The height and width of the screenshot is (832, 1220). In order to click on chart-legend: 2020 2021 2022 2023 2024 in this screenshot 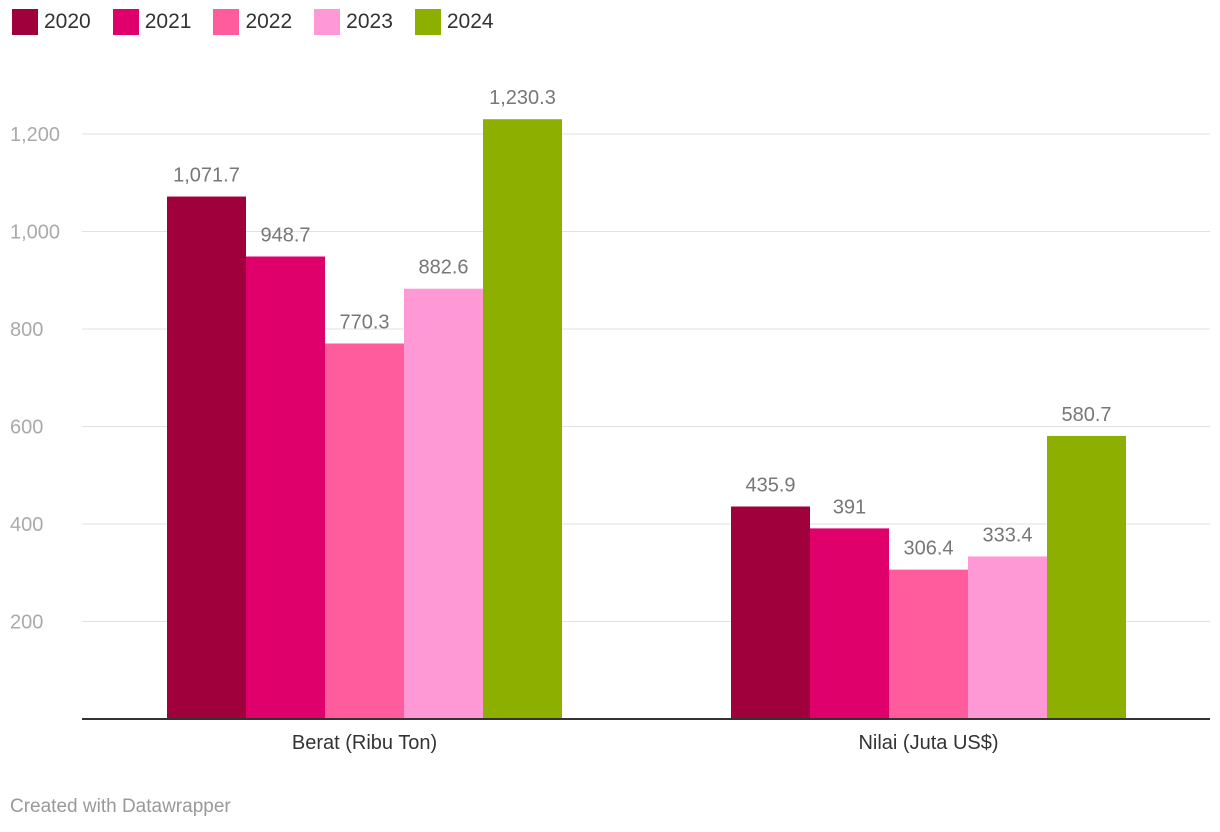, I will do `click(264, 22)`.